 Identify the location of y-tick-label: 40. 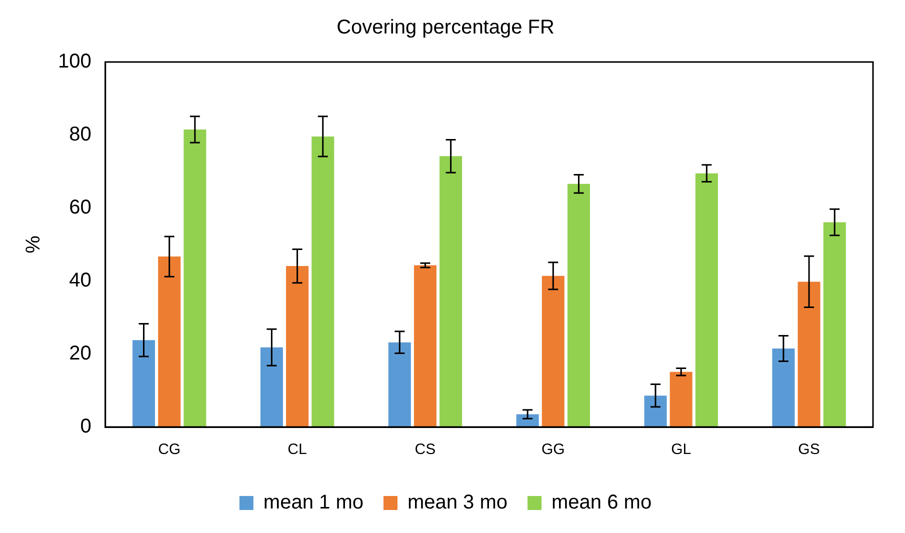
(80, 281).